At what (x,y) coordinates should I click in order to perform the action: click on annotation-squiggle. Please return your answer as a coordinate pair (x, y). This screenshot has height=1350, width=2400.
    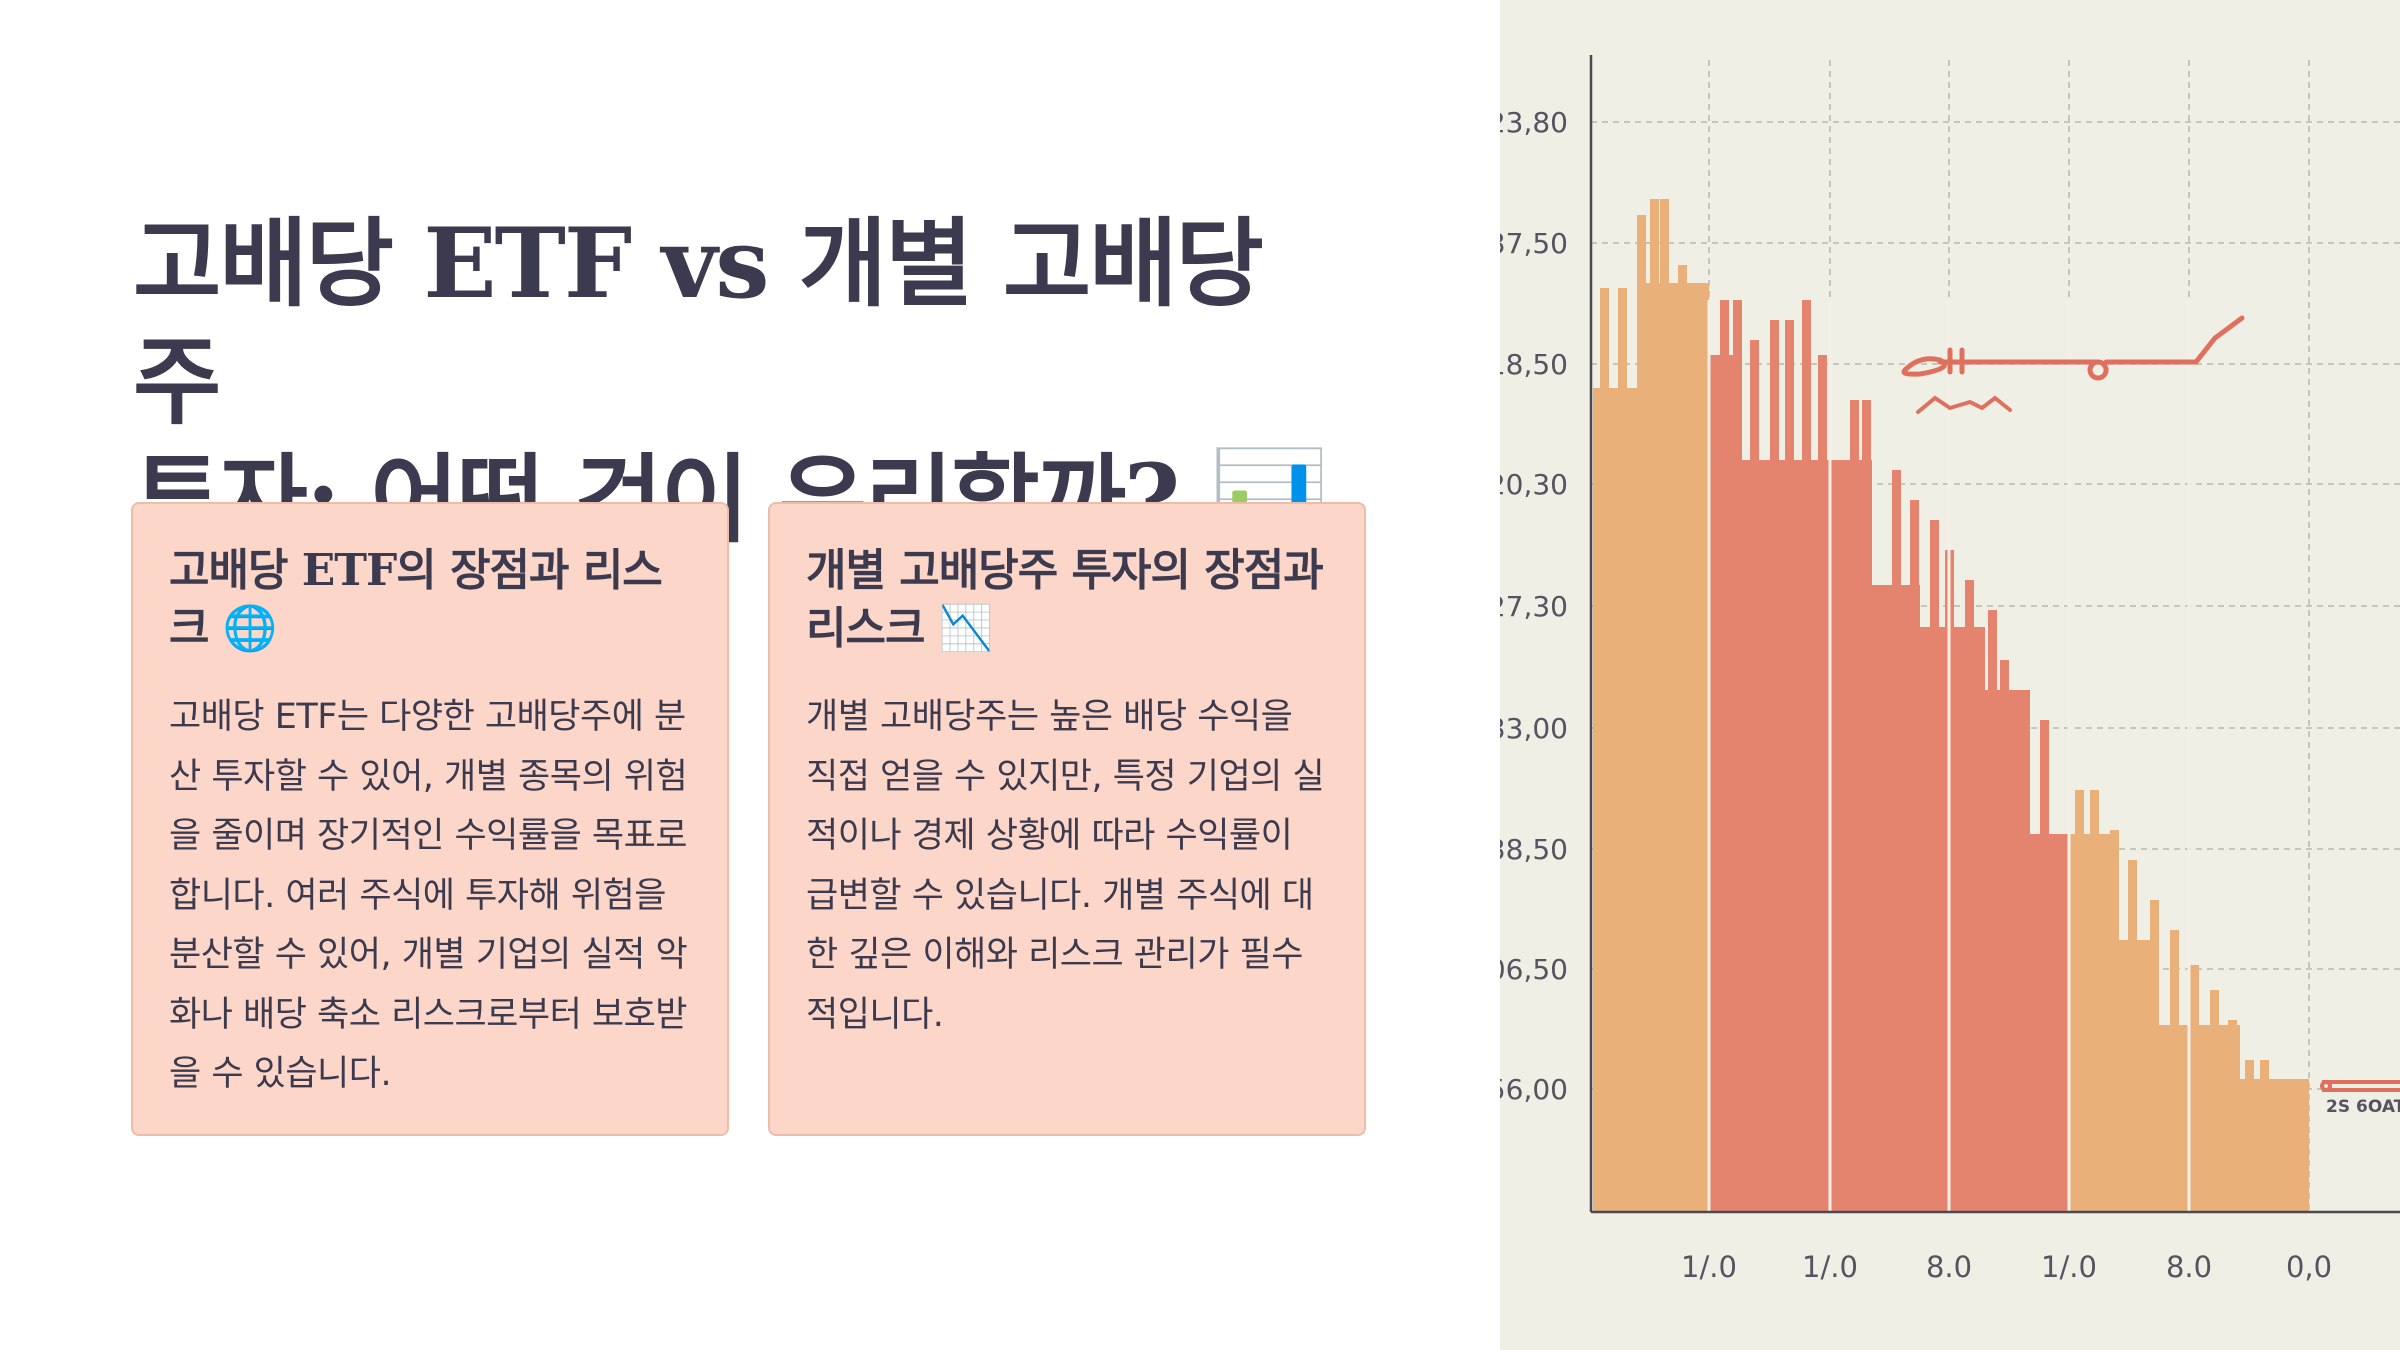
    Looking at the image, I should click on (1964, 404).